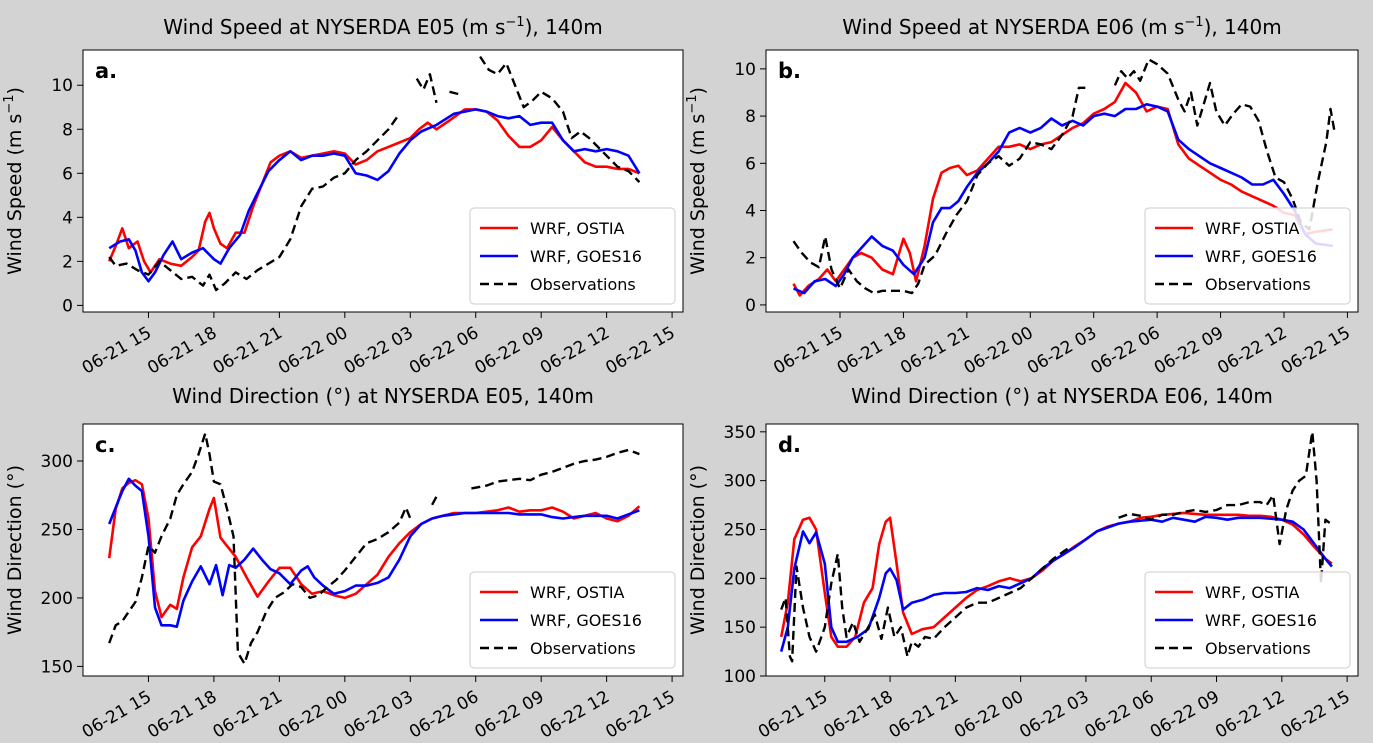 The height and width of the screenshot is (743, 1373). What do you see at coordinates (740, 677) in the screenshot?
I see `y-tick-label: 100` at bounding box center [740, 677].